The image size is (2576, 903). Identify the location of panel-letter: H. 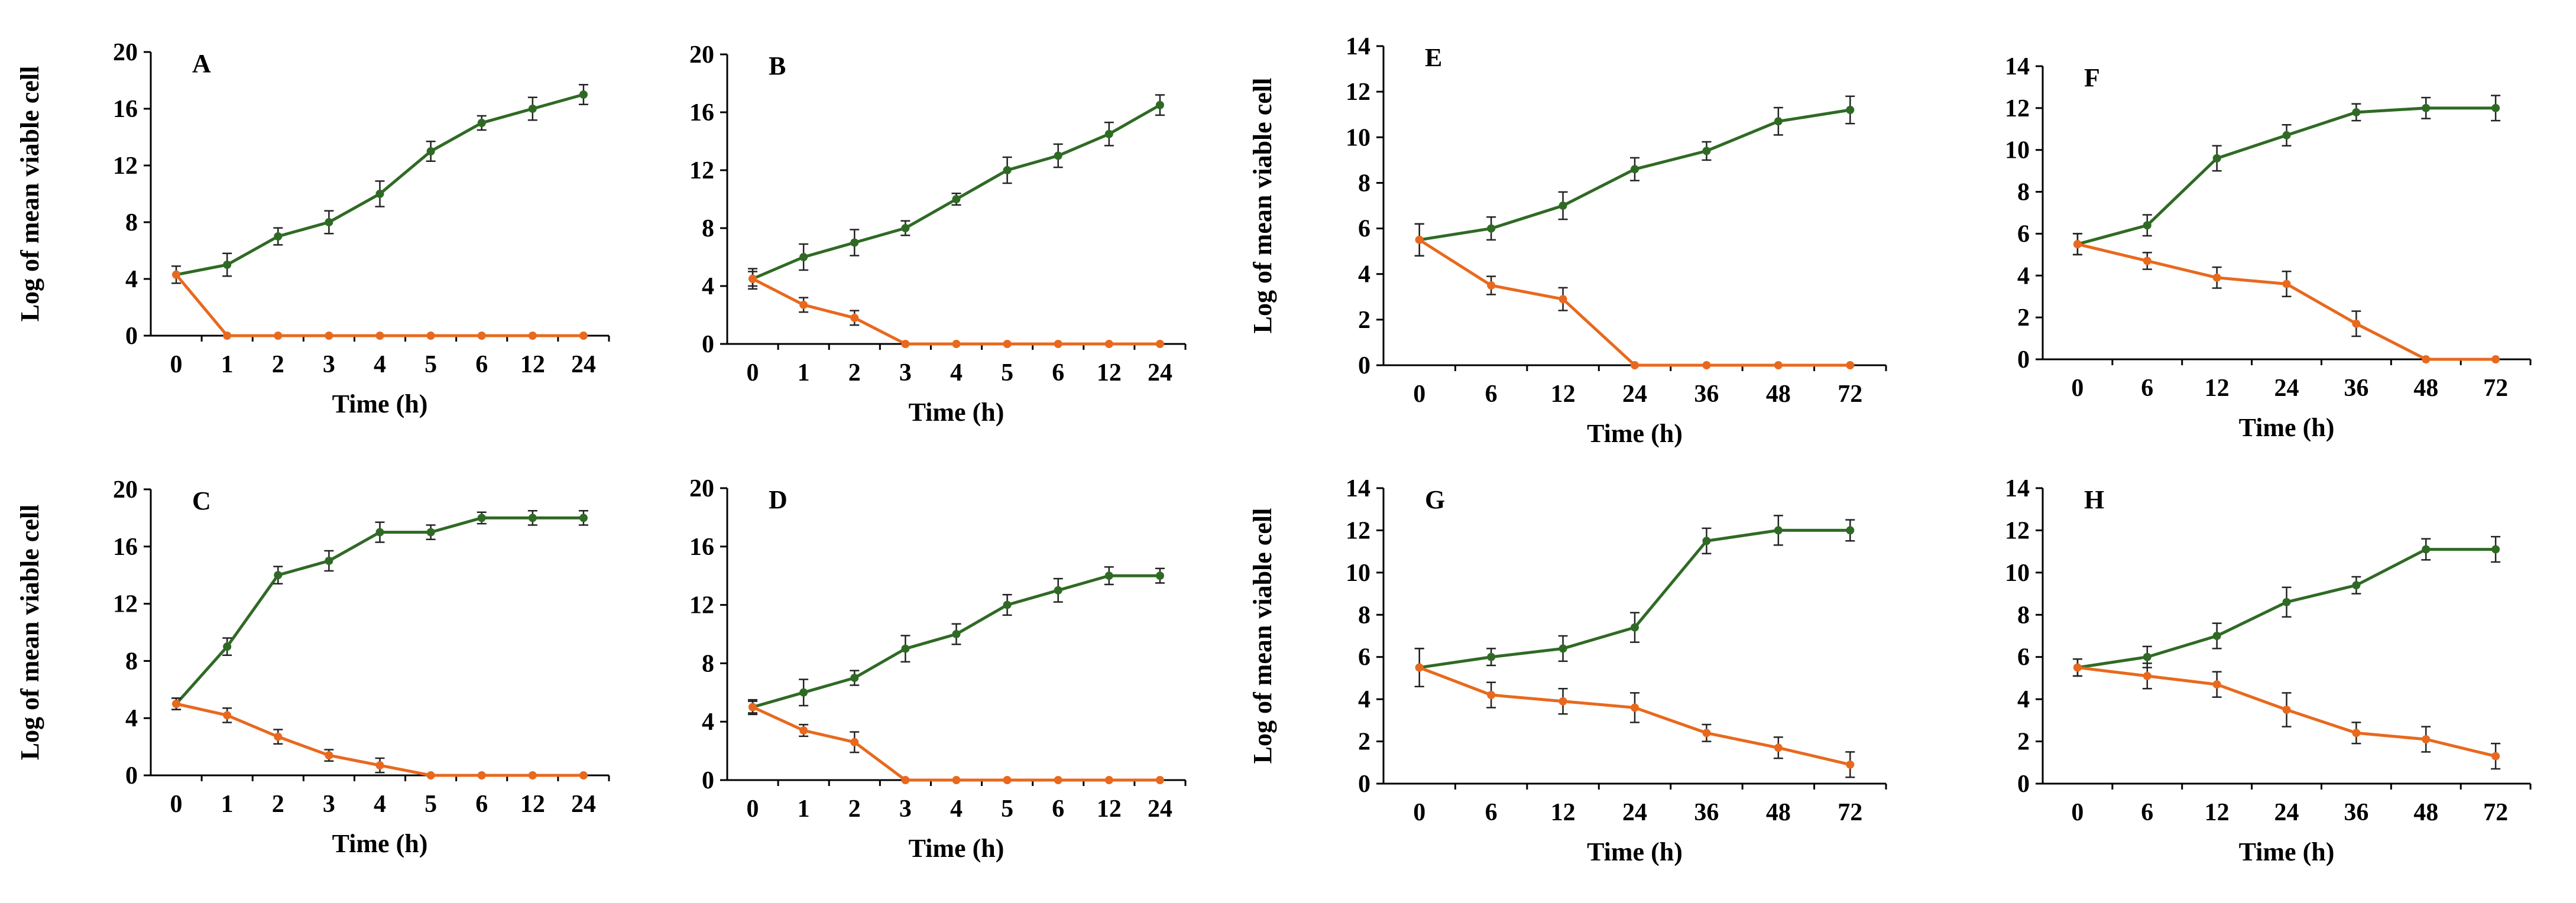
(2094, 500).